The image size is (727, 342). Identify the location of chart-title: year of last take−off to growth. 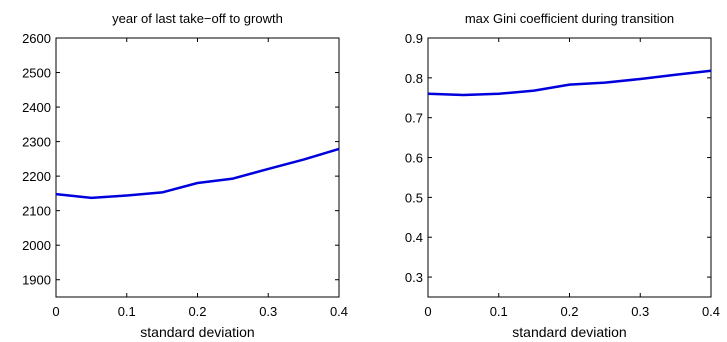
(197, 18).